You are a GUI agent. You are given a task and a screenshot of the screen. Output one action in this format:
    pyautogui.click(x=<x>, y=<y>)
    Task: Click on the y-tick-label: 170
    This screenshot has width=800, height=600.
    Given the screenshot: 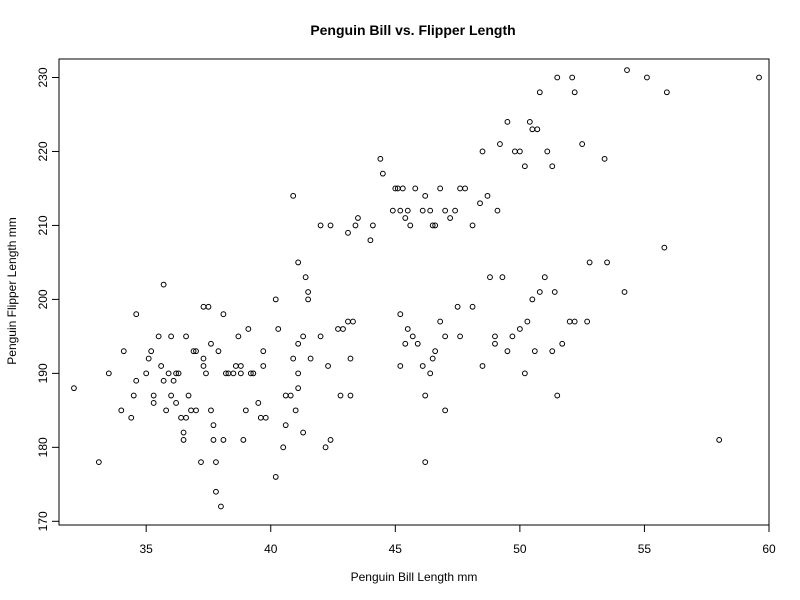 What is the action you would take?
    pyautogui.click(x=43, y=521)
    